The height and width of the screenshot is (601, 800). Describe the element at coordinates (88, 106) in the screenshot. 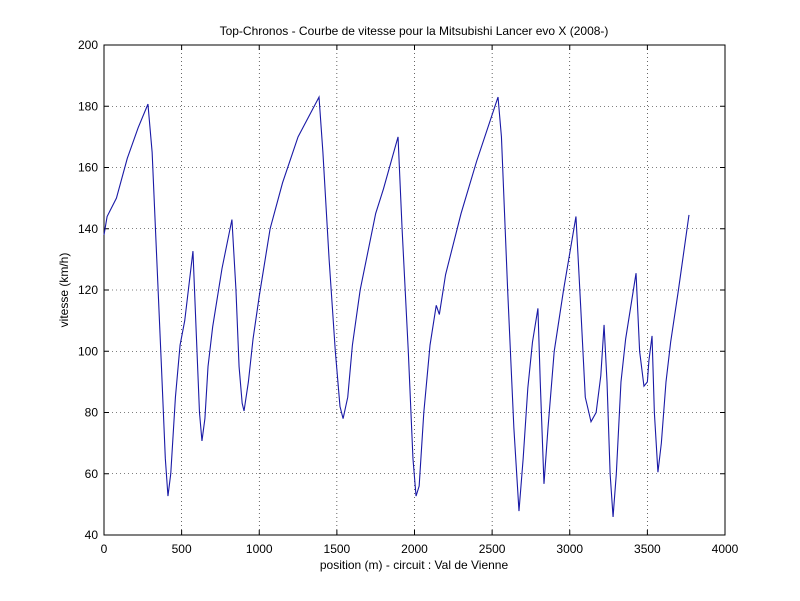

I see `y-tick-label: 180` at that location.